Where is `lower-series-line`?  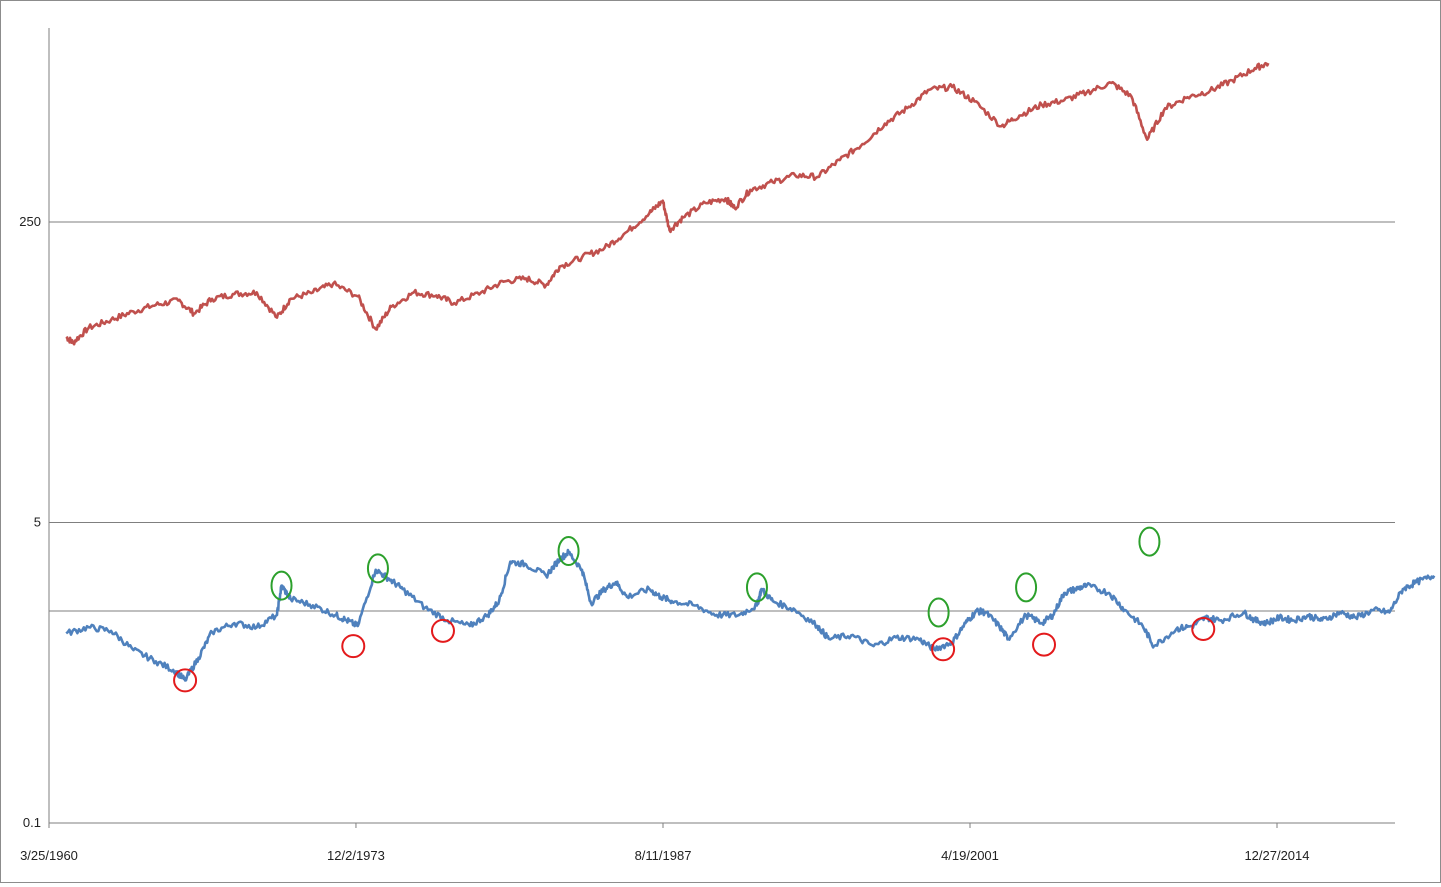
lower-series-line is located at coordinates (750, 615).